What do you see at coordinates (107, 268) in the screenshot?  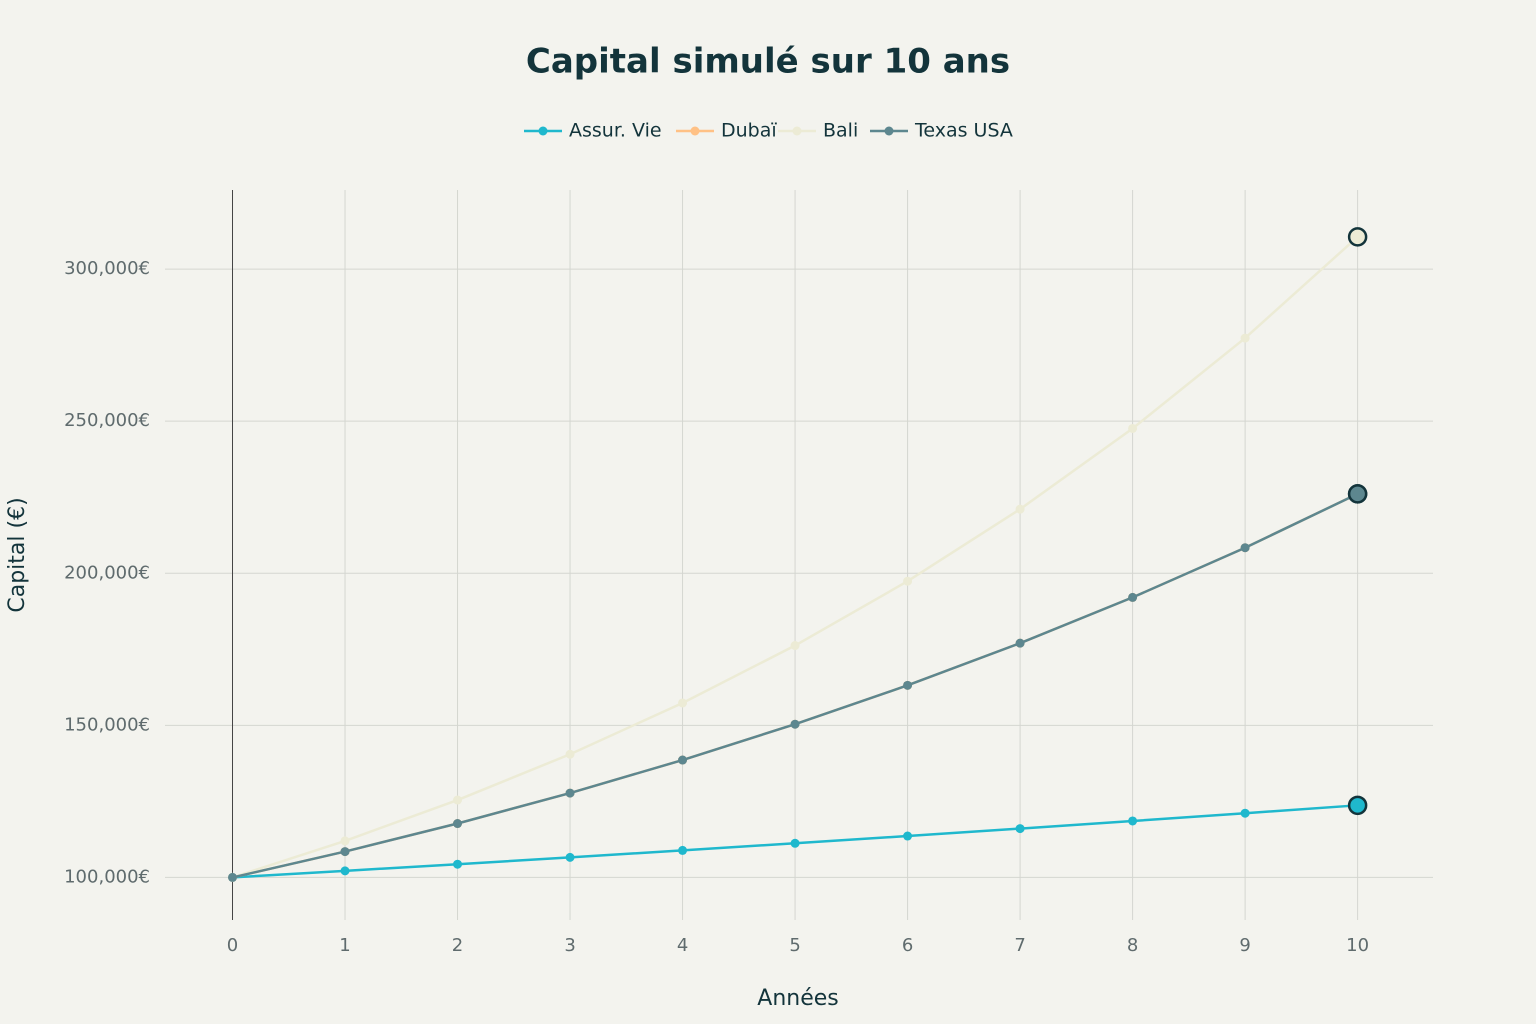 I see `y-tick-label: 300,000€` at bounding box center [107, 268].